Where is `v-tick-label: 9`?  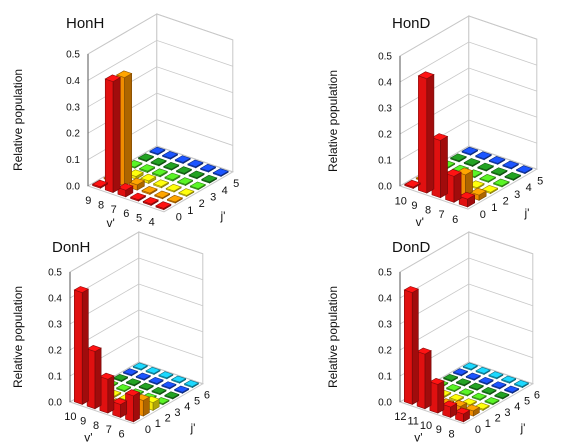 v-tick-label: 9 is located at coordinates (88, 201).